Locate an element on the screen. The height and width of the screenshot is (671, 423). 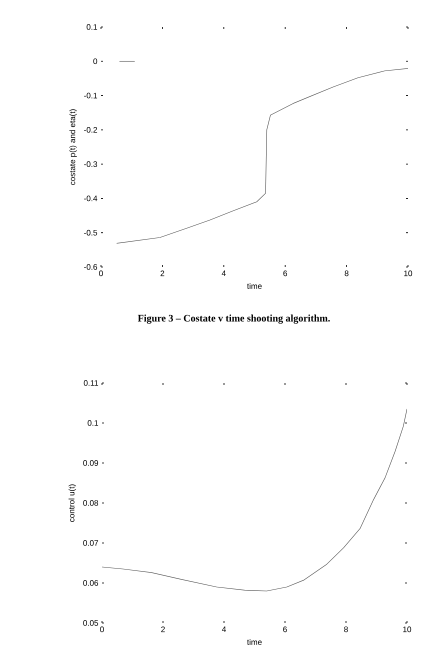
y-tick-label: -0.2 is located at coordinates (91, 130).